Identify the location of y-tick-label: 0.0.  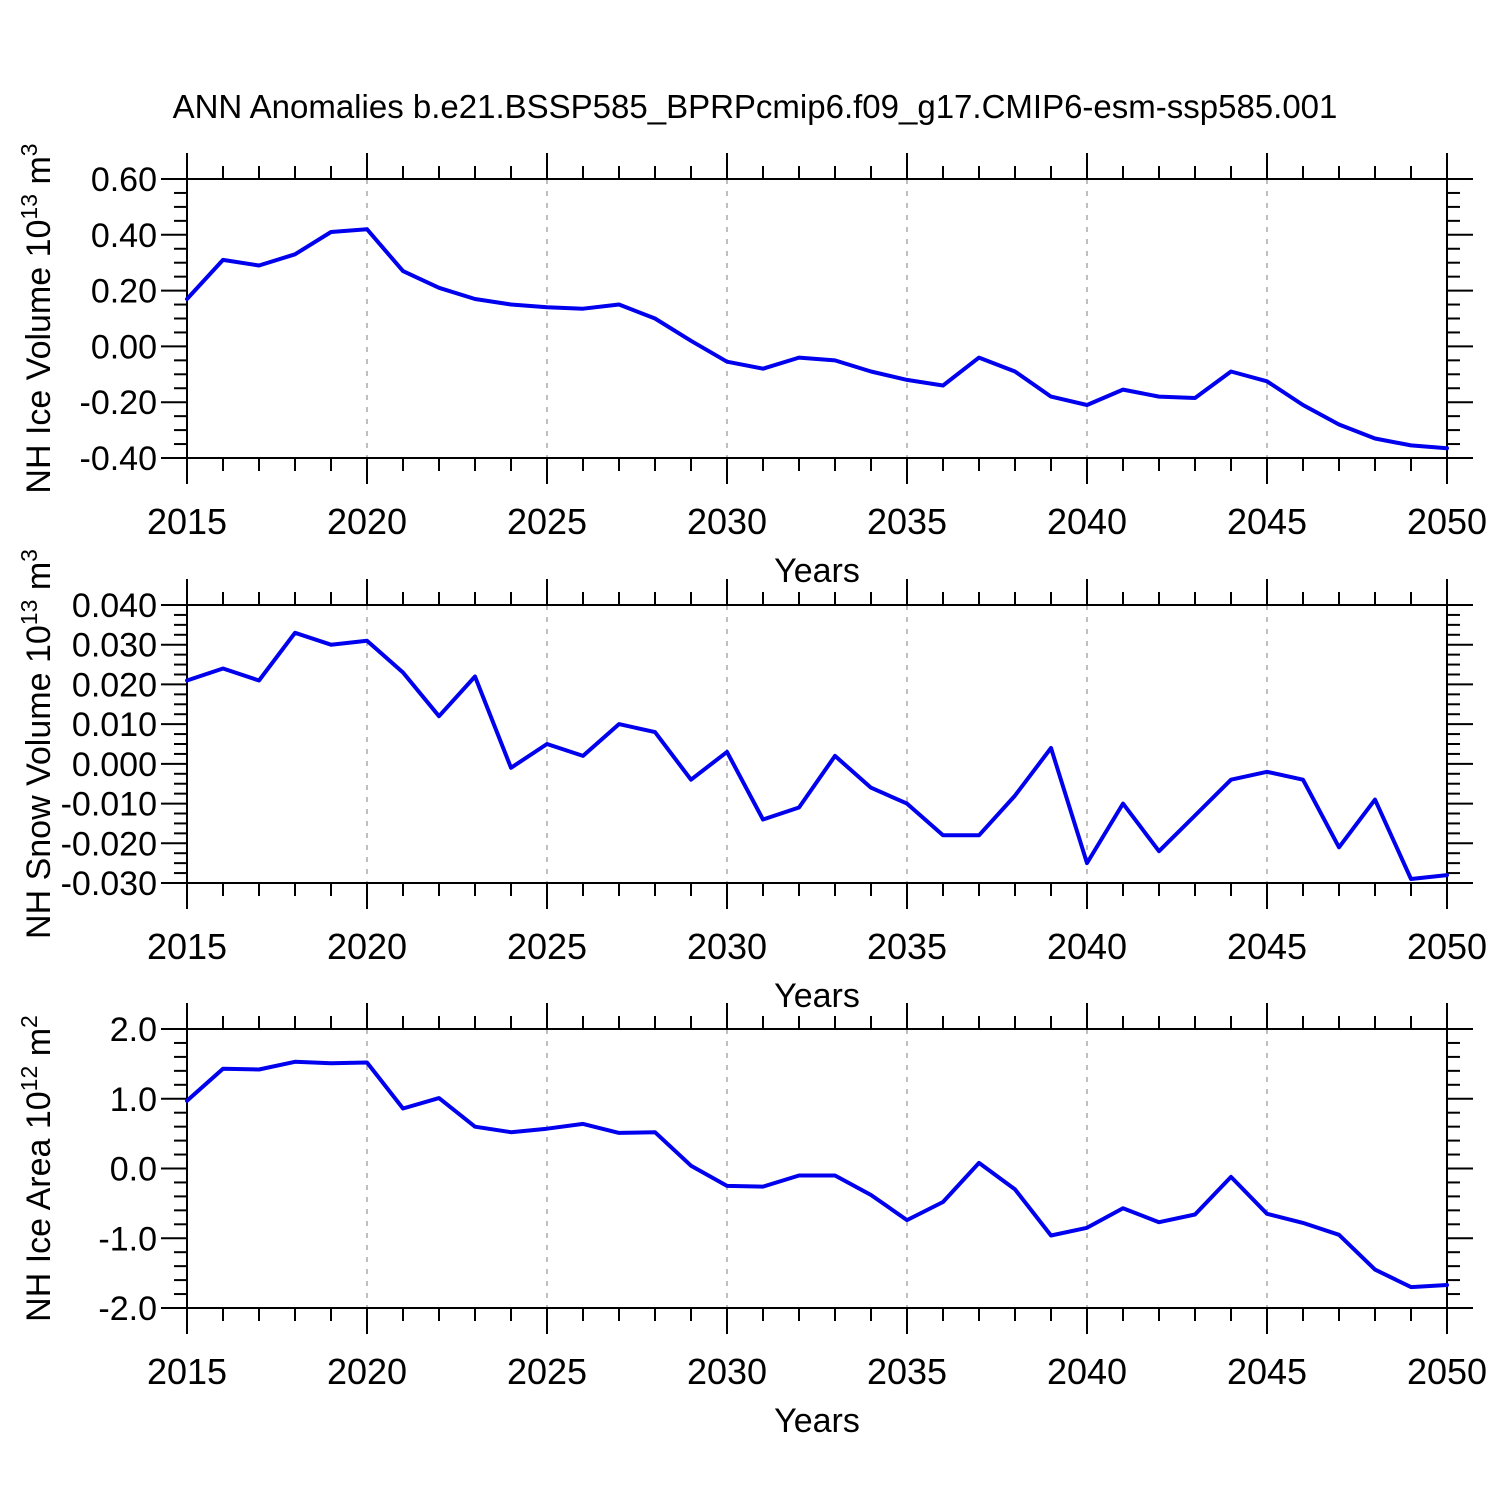
(133, 1170).